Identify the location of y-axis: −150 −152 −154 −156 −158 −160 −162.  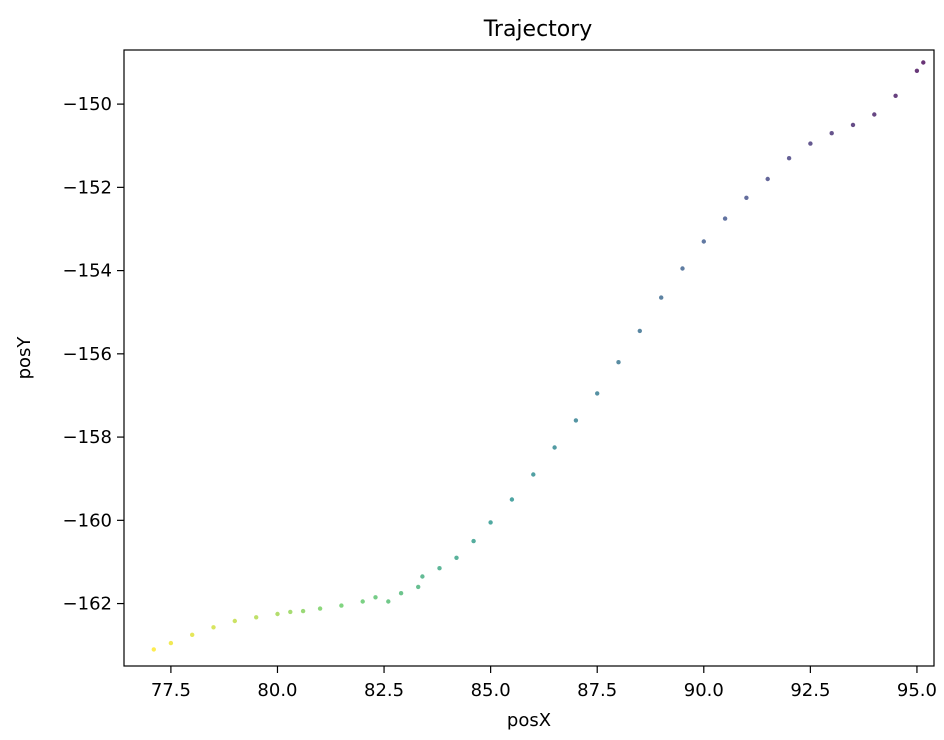
(93, 354).